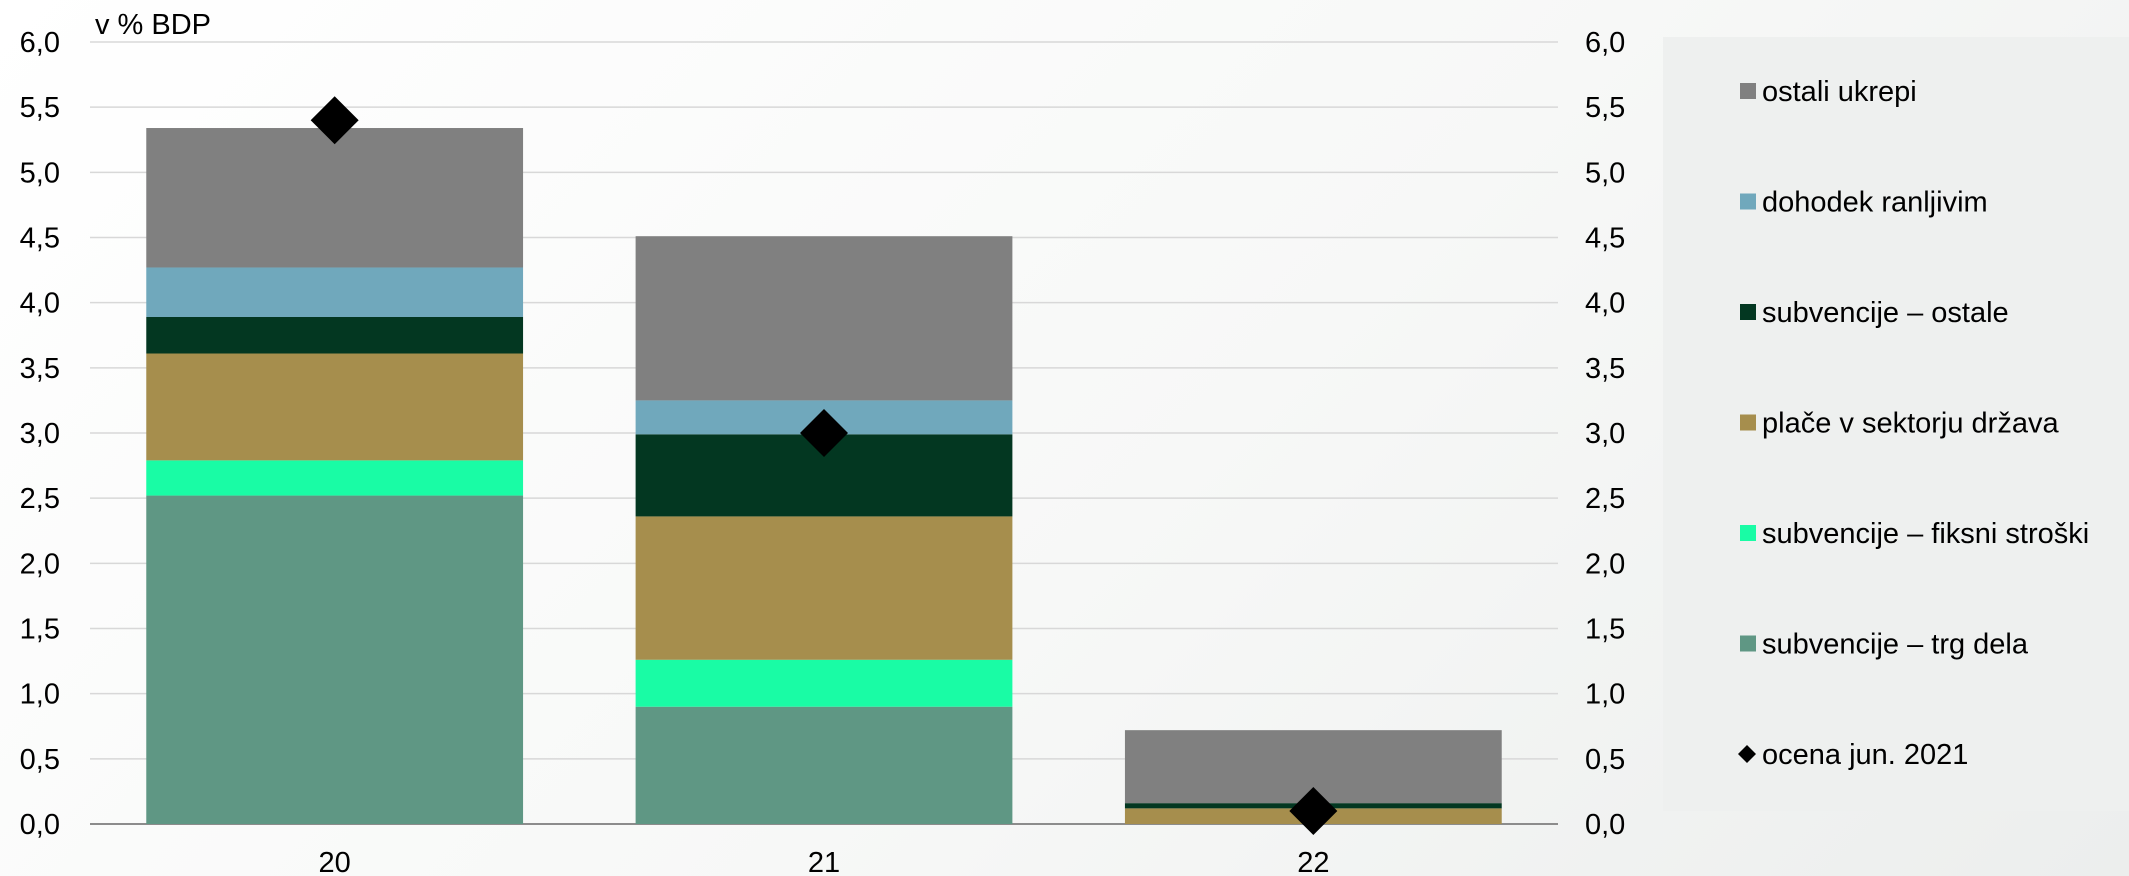  I want to click on left-tick-label: 3,0, so click(40, 434).